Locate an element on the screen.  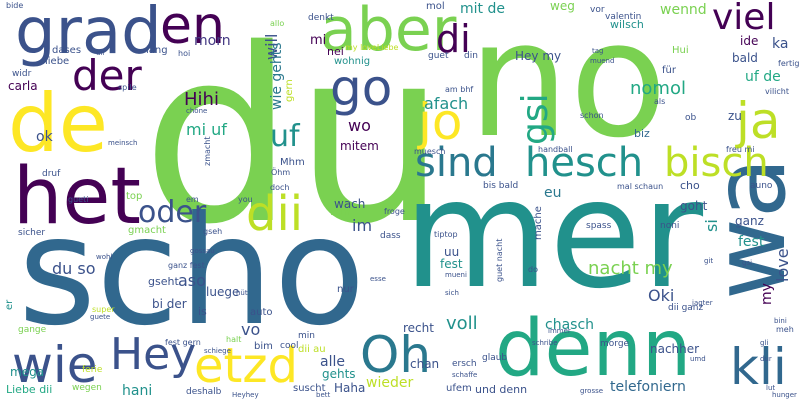
cloud-word: Hihi is located at coordinates (201, 99).